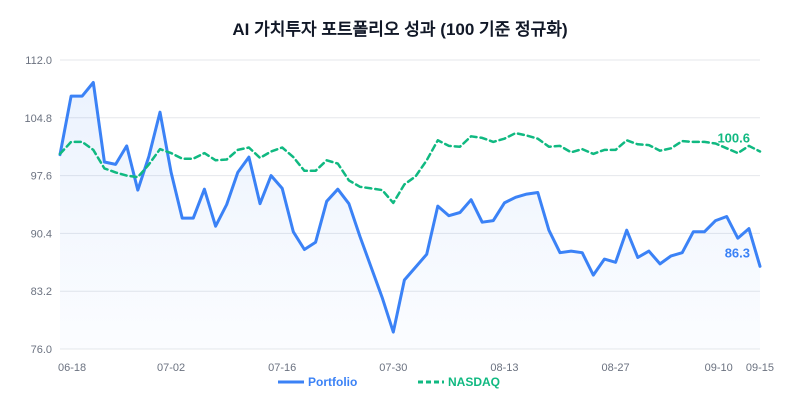  Describe the element at coordinates (393, 368) in the screenshot. I see `x-tick-label: 07-30` at that location.